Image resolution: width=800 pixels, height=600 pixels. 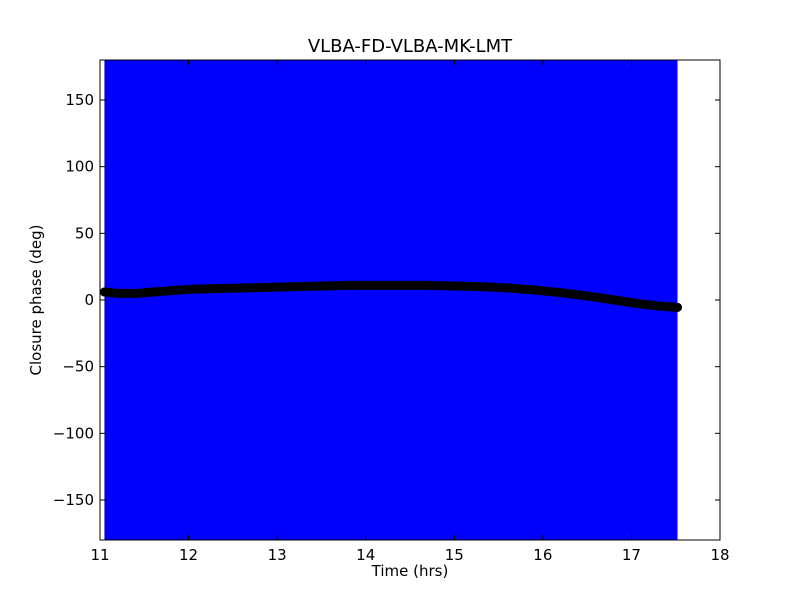 What do you see at coordinates (410, 46) in the screenshot?
I see `chart-title: VLBA-FD-VLBA-MK-LMT` at bounding box center [410, 46].